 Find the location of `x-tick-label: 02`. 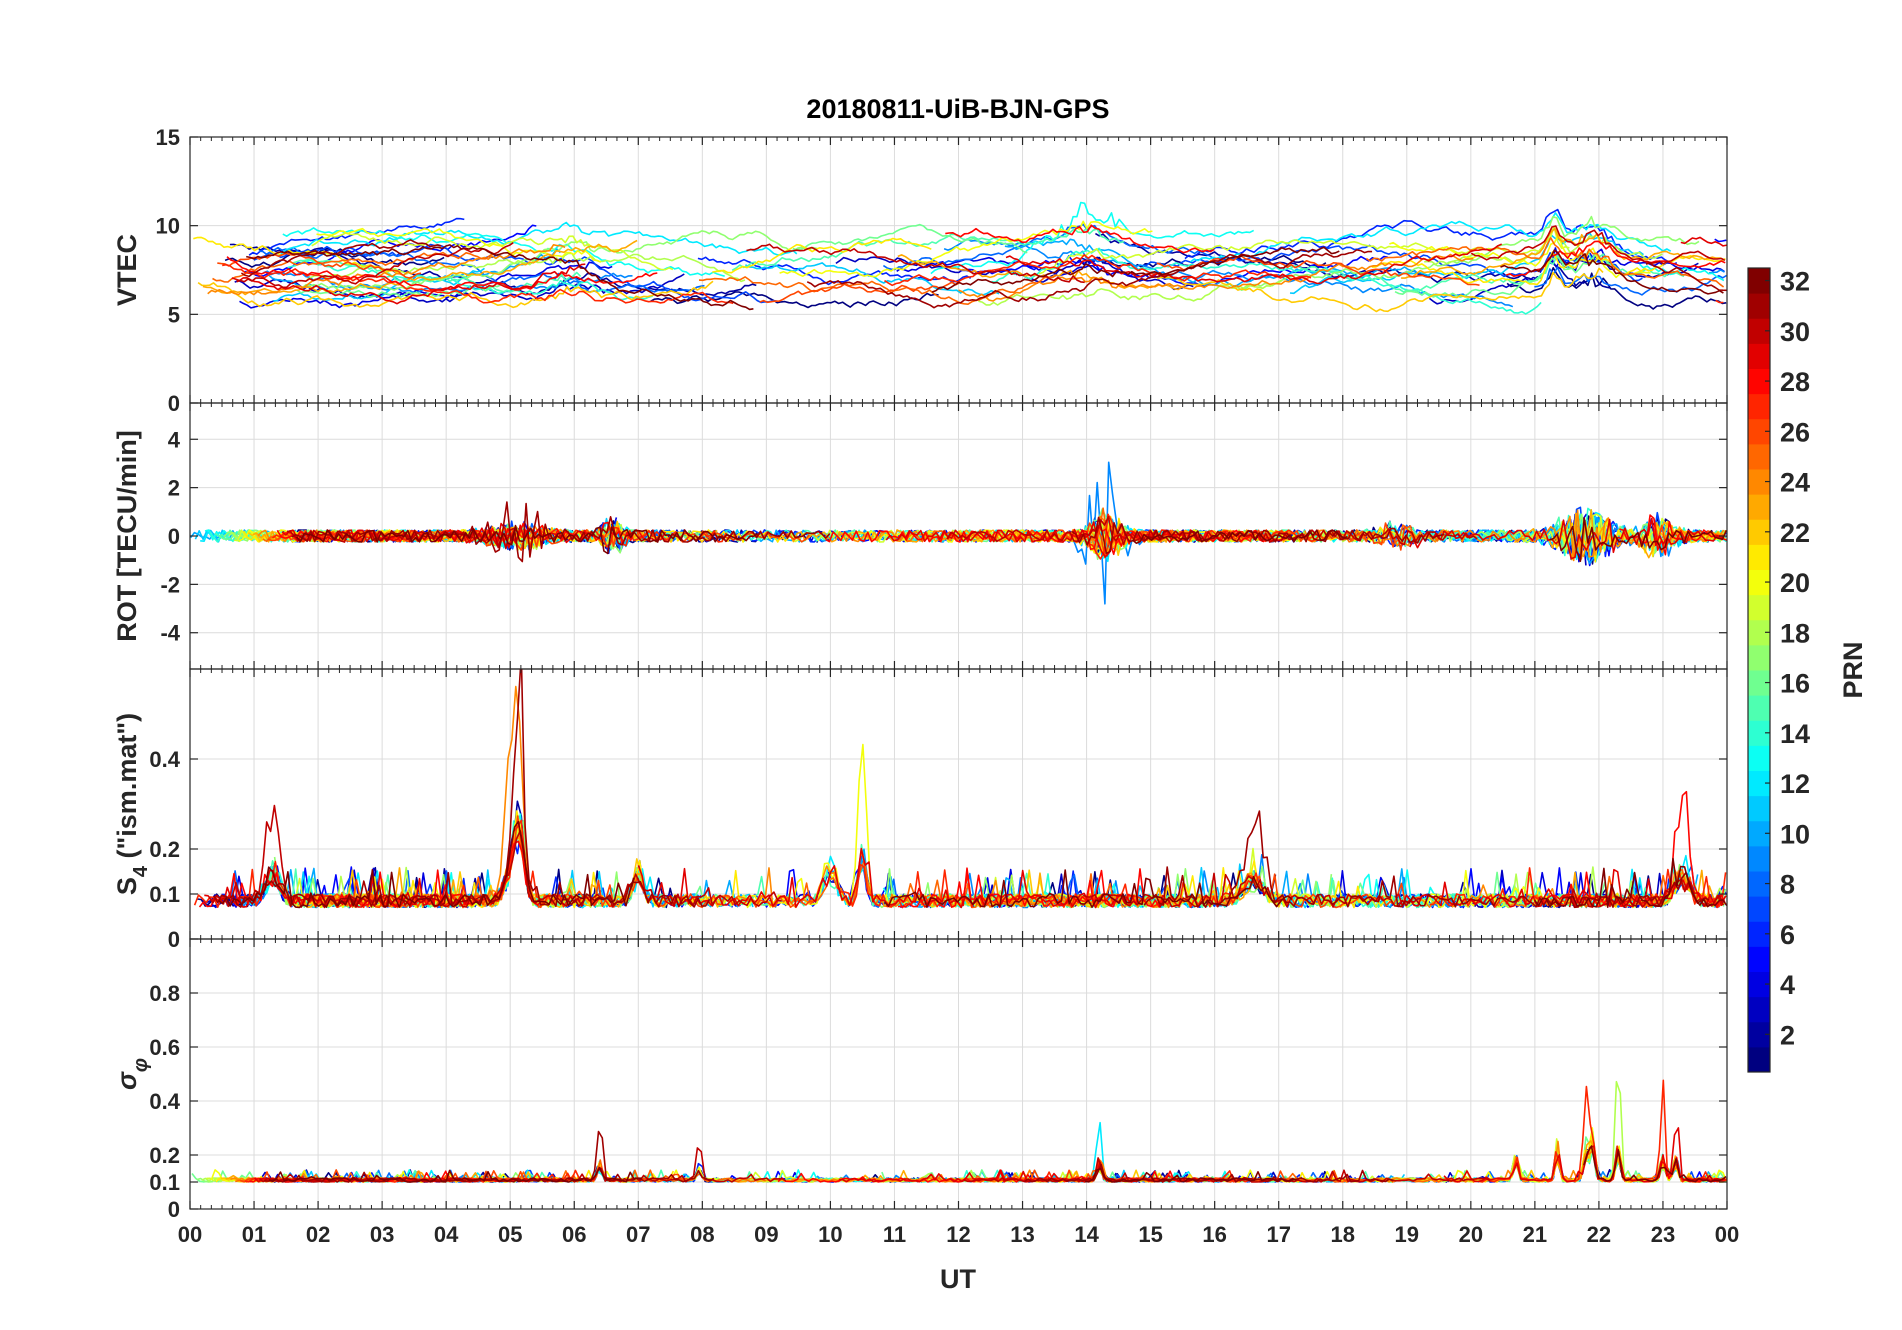

x-tick-label: 02 is located at coordinates (318, 1234).